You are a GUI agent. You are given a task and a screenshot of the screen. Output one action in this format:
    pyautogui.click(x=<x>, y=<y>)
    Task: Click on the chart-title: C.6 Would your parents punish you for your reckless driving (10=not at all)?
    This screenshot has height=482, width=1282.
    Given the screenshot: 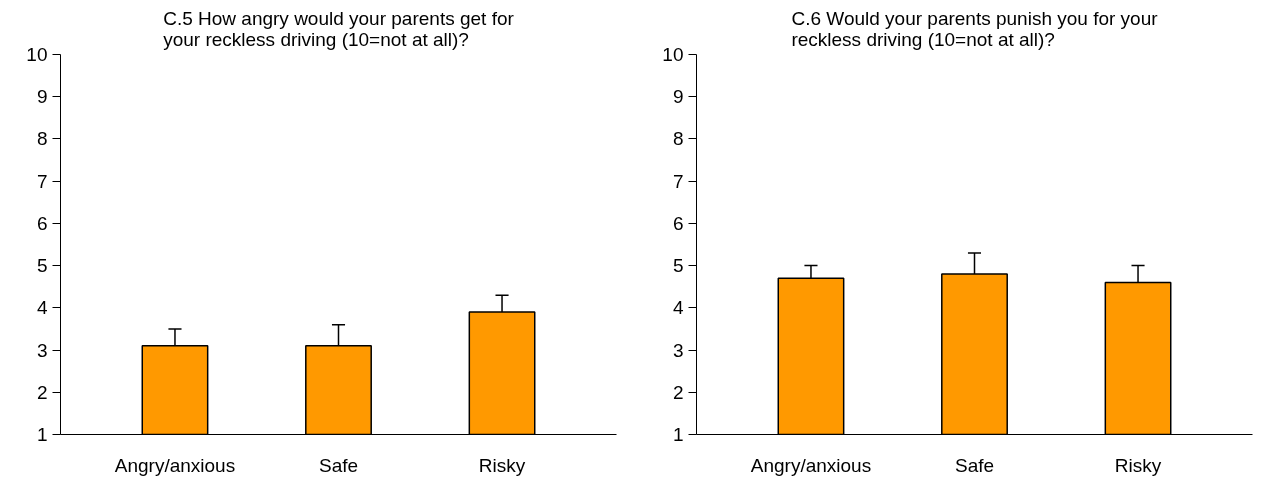 What is the action you would take?
    pyautogui.click(x=975, y=28)
    